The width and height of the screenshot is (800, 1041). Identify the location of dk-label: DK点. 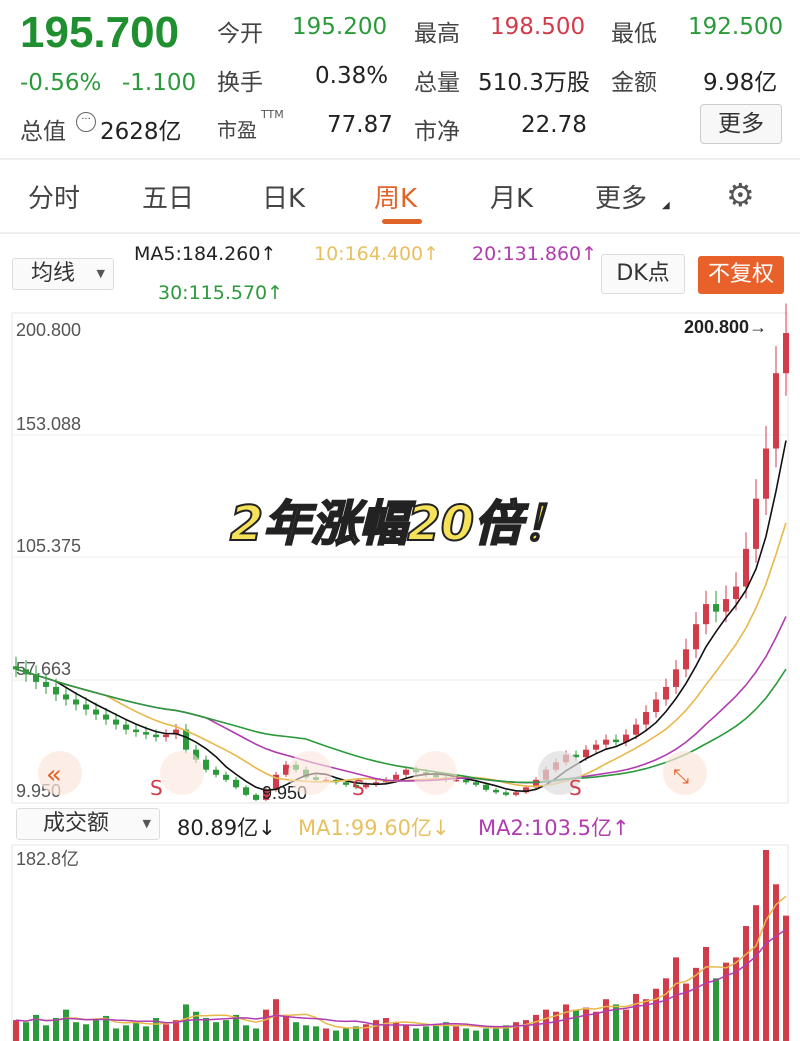
(643, 273).